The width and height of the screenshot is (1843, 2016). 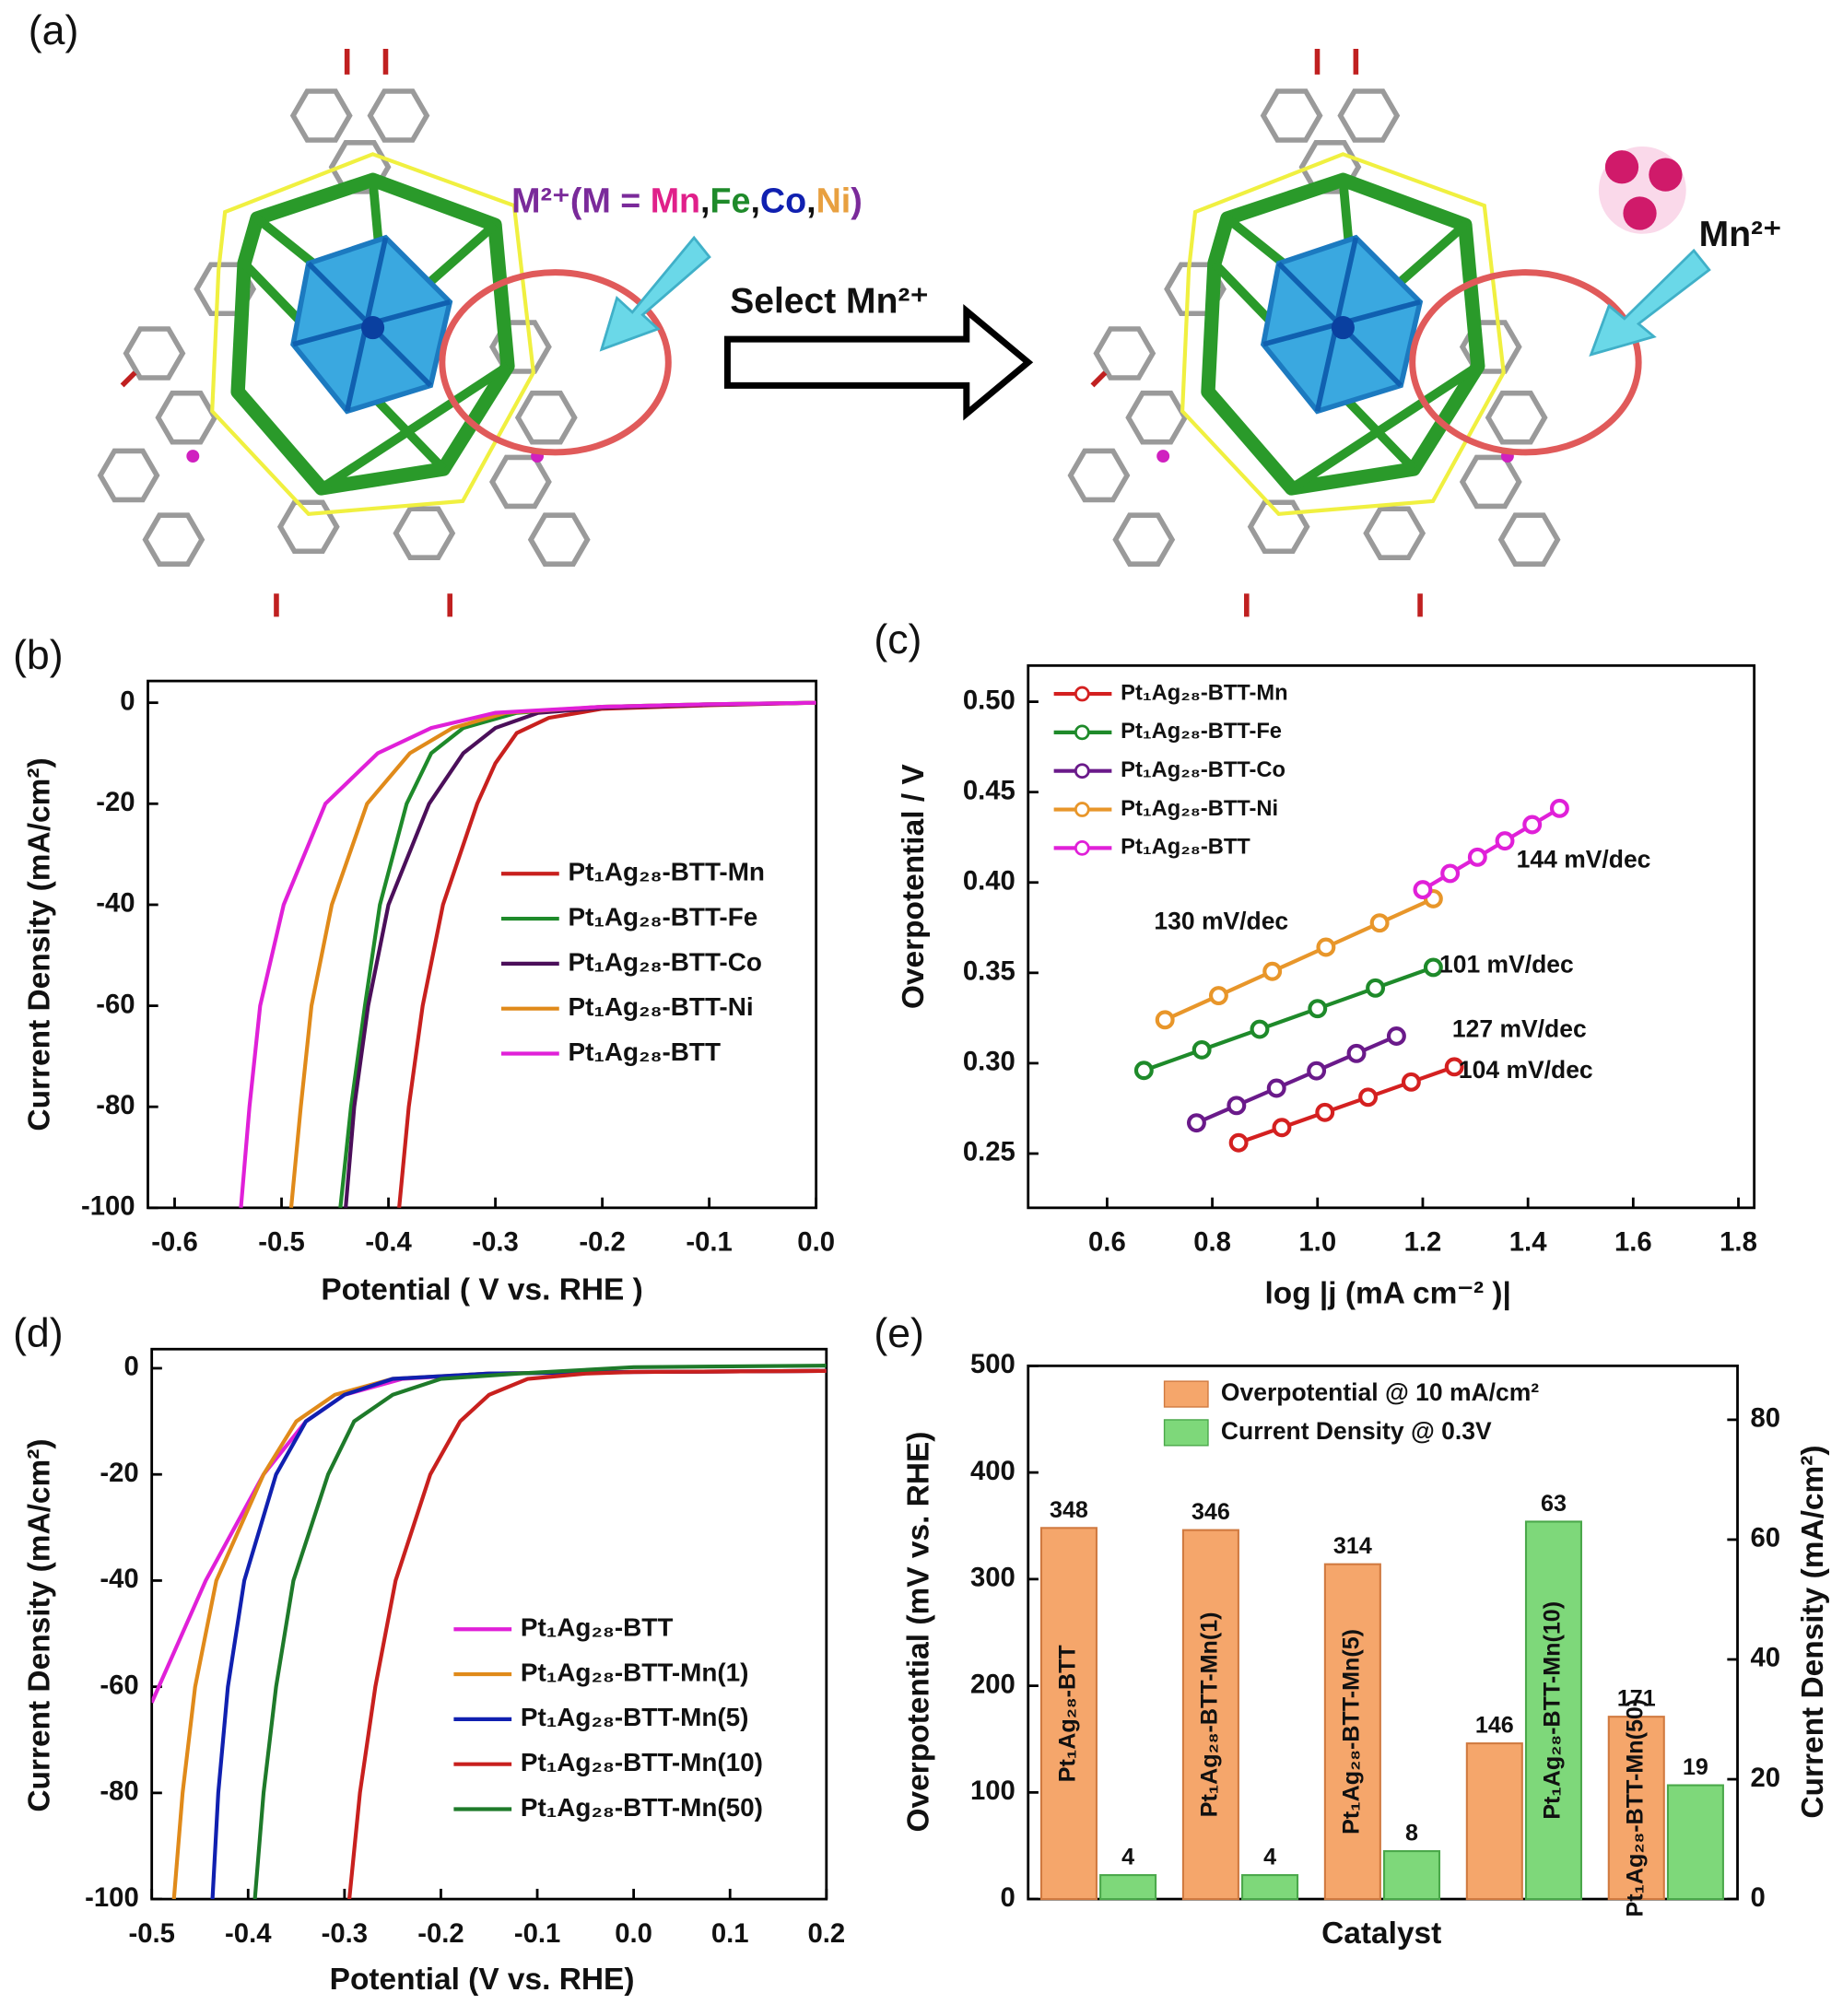 I want to click on label-part: Mn, so click(x=675, y=200).